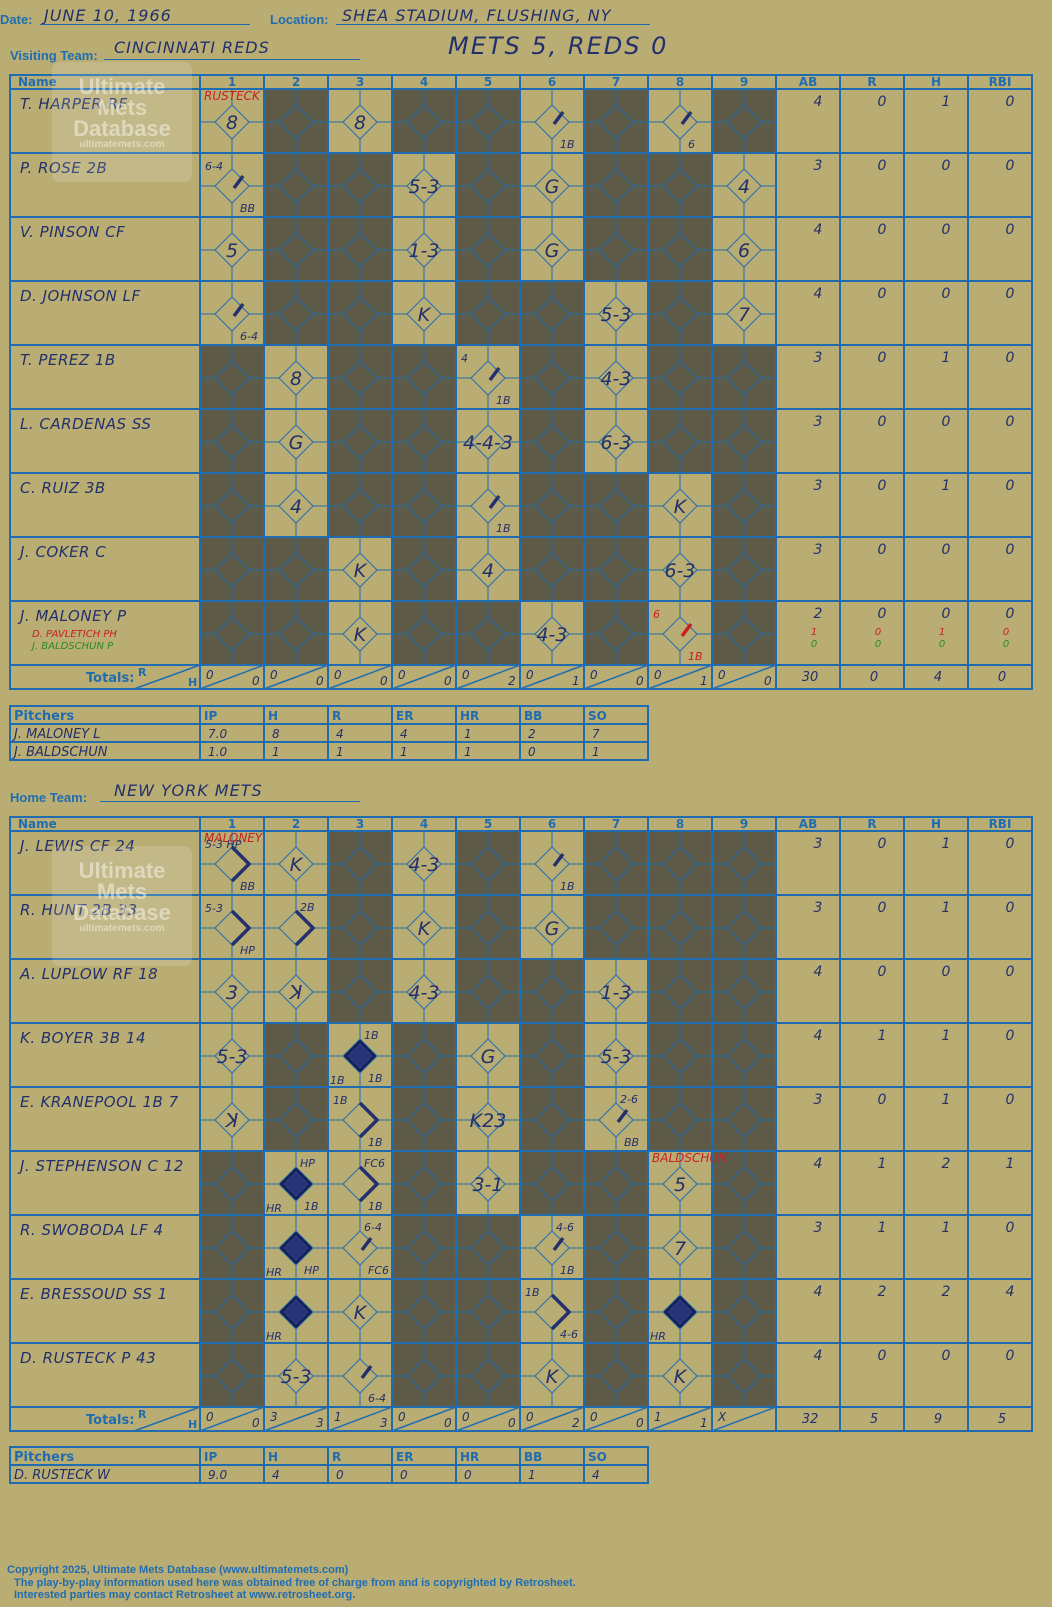 The image size is (1052, 1607). I want to click on pitching-stat: 2, so click(532, 734).